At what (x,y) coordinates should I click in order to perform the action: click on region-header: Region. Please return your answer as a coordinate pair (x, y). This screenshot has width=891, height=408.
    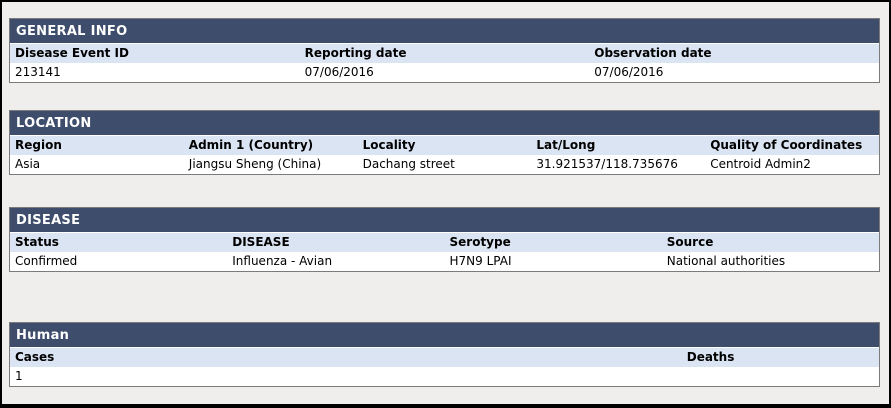
    Looking at the image, I should click on (38, 145).